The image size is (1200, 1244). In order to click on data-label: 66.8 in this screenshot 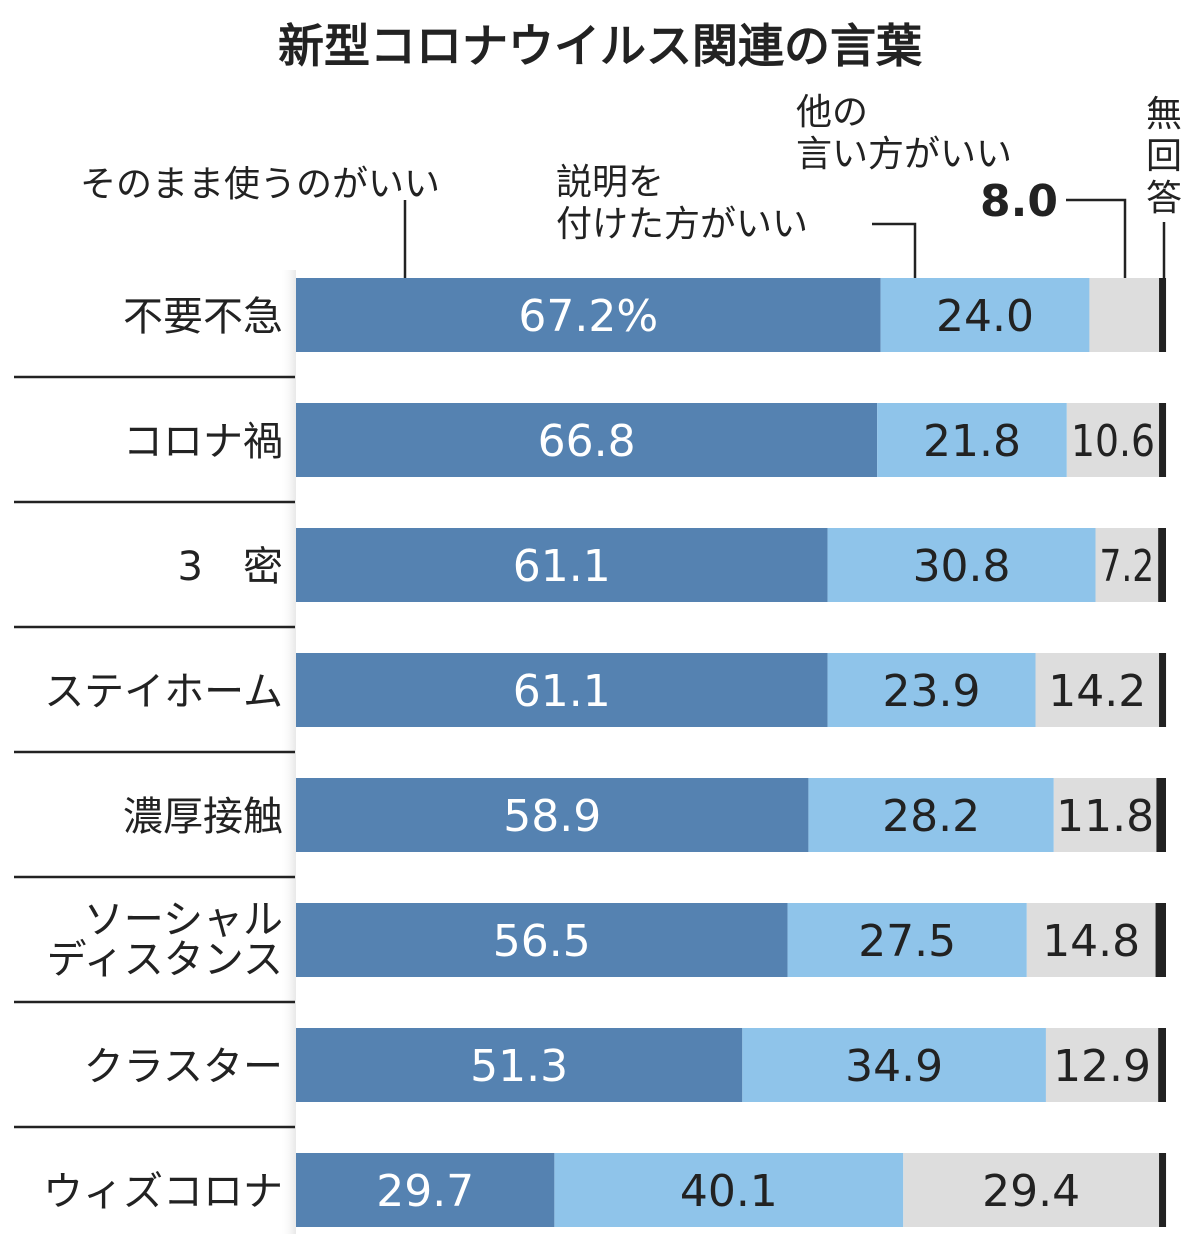, I will do `click(587, 441)`.